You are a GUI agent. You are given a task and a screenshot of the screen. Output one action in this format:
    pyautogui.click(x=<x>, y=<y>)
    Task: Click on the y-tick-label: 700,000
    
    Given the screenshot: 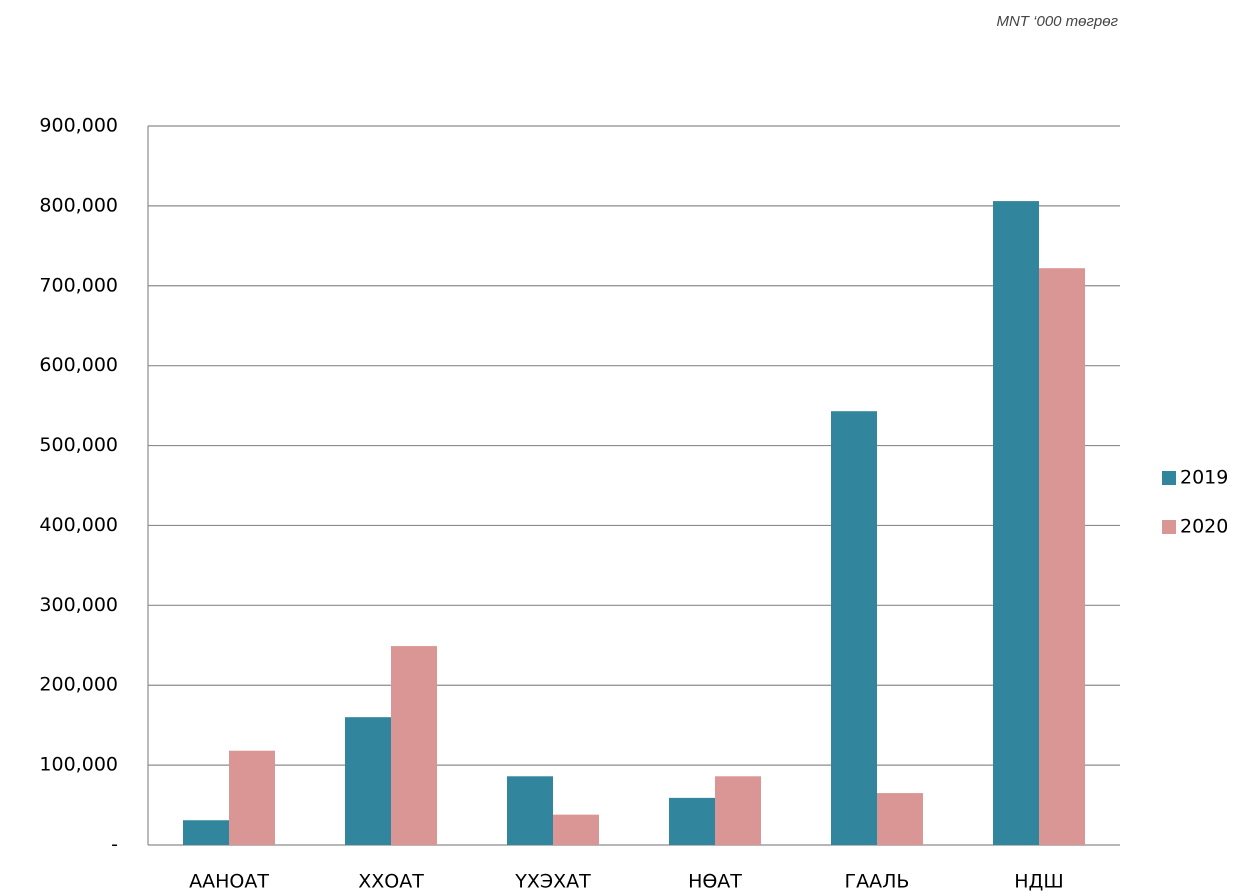 What is the action you would take?
    pyautogui.click(x=78, y=285)
    